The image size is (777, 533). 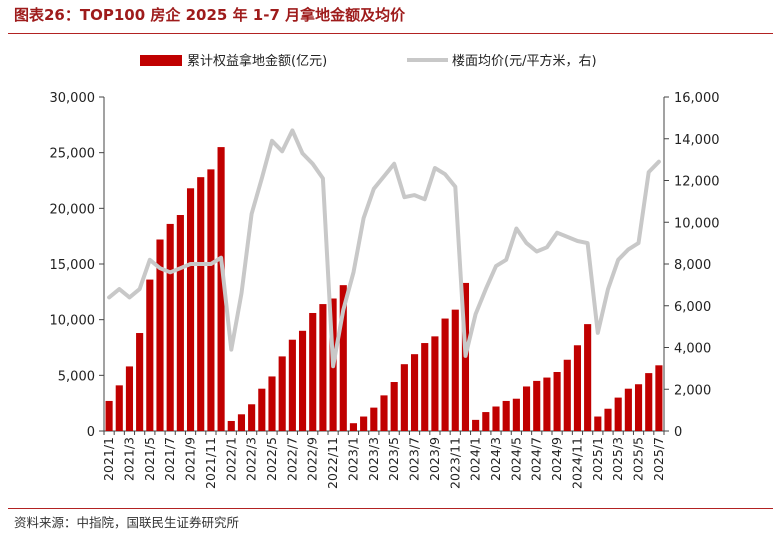 I want to click on y-right-tick-label: 2,000, so click(x=692, y=390).